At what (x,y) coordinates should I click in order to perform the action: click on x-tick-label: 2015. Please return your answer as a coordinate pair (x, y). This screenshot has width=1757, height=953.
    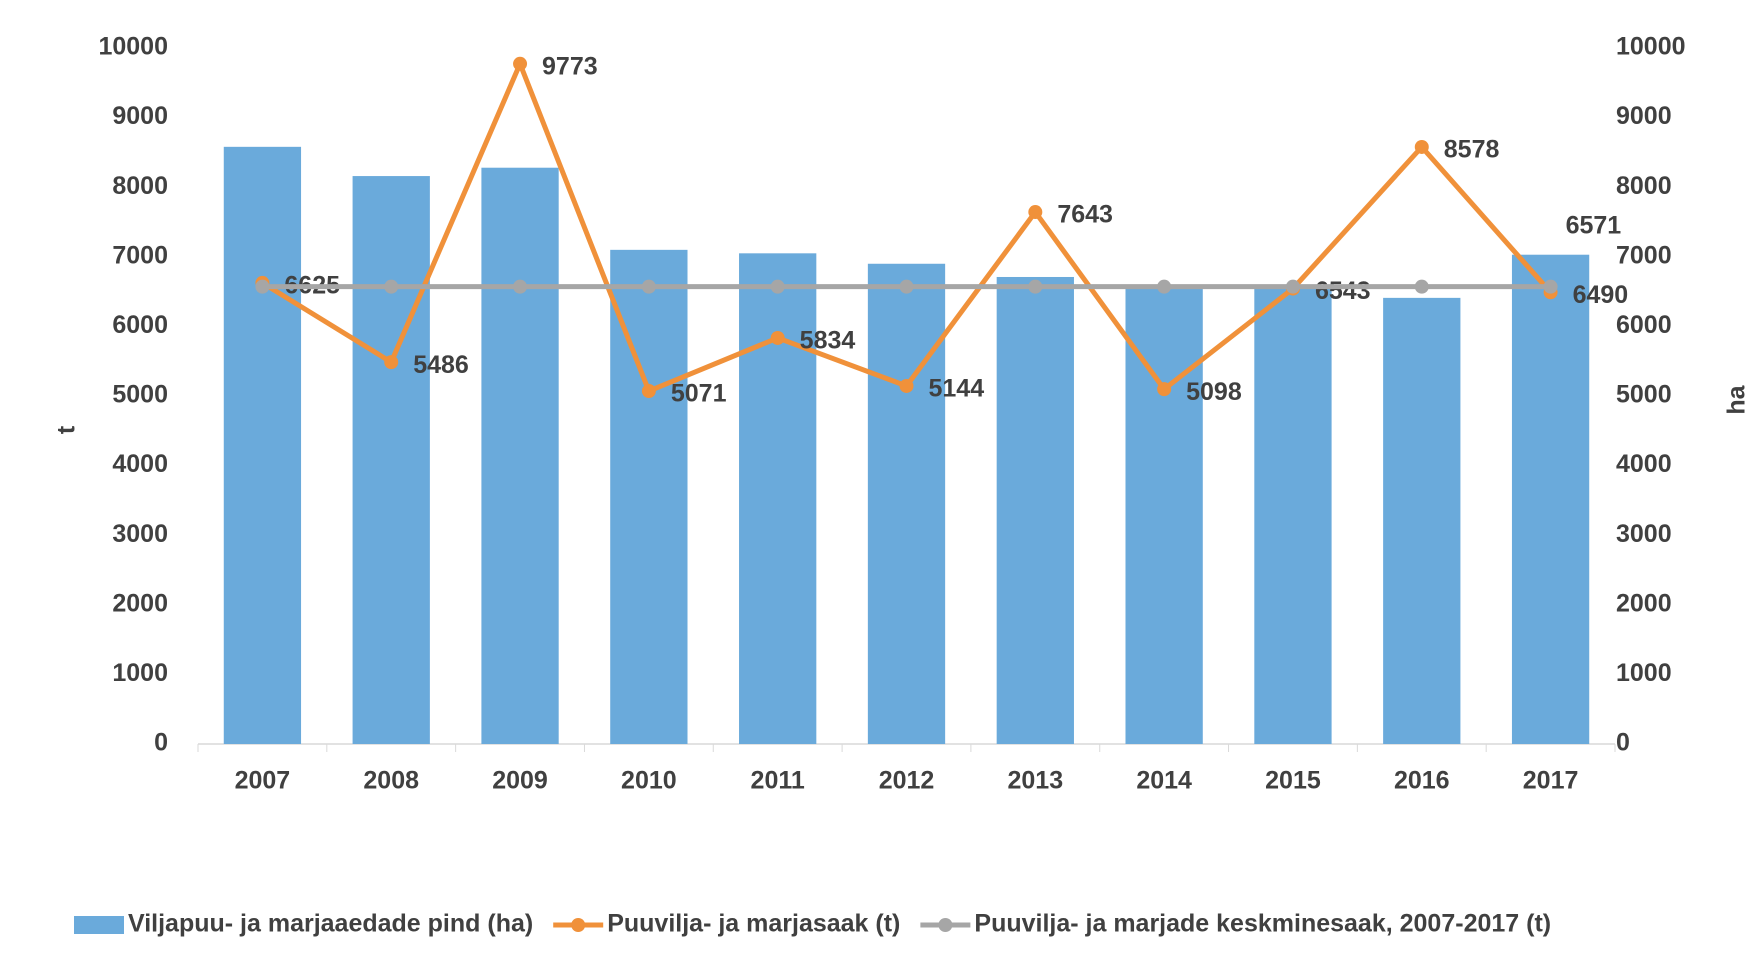
    Looking at the image, I should click on (1293, 781).